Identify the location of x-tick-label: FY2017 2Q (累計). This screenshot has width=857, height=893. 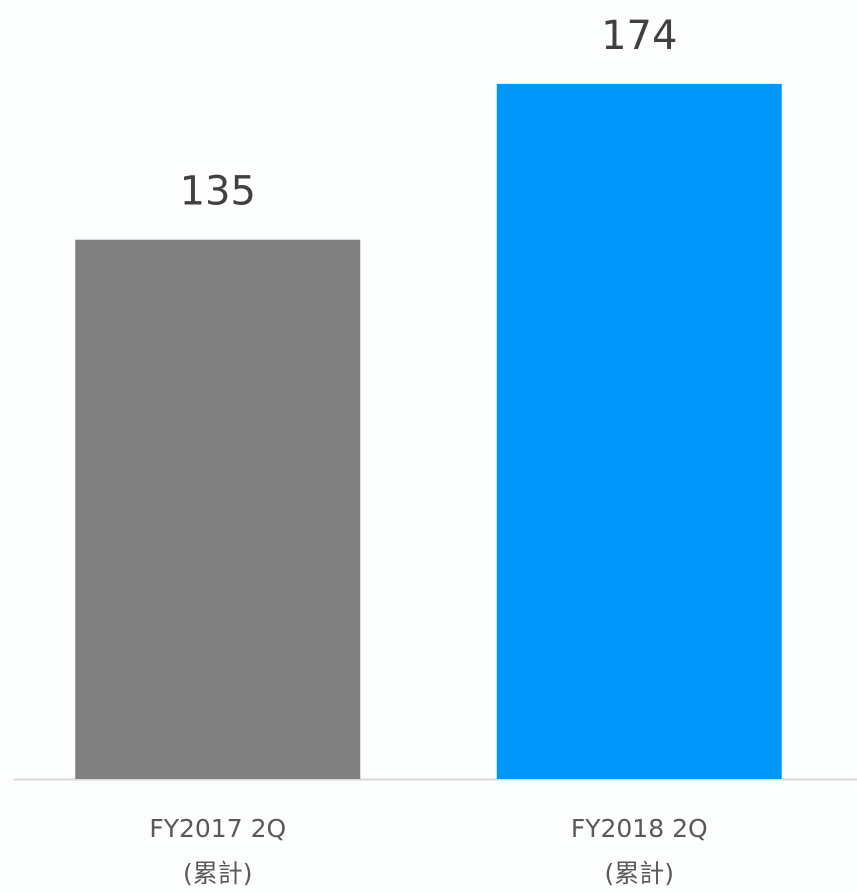
(218, 851).